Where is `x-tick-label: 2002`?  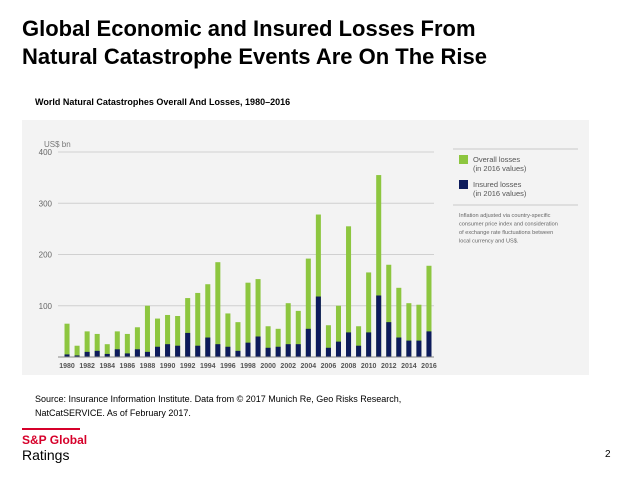 x-tick-label: 2002 is located at coordinates (288, 366).